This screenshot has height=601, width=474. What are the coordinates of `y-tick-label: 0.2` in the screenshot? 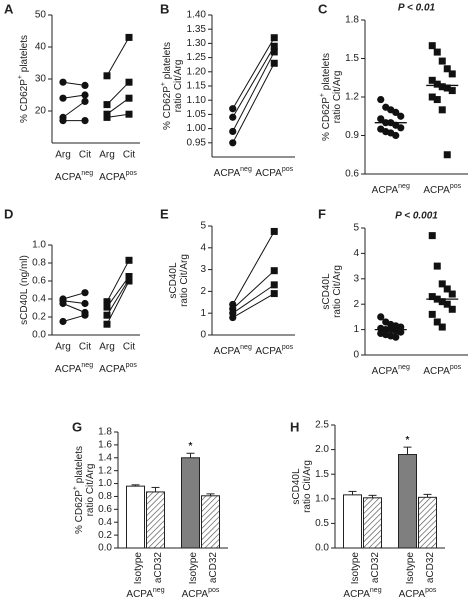 It's located at (105, 535).